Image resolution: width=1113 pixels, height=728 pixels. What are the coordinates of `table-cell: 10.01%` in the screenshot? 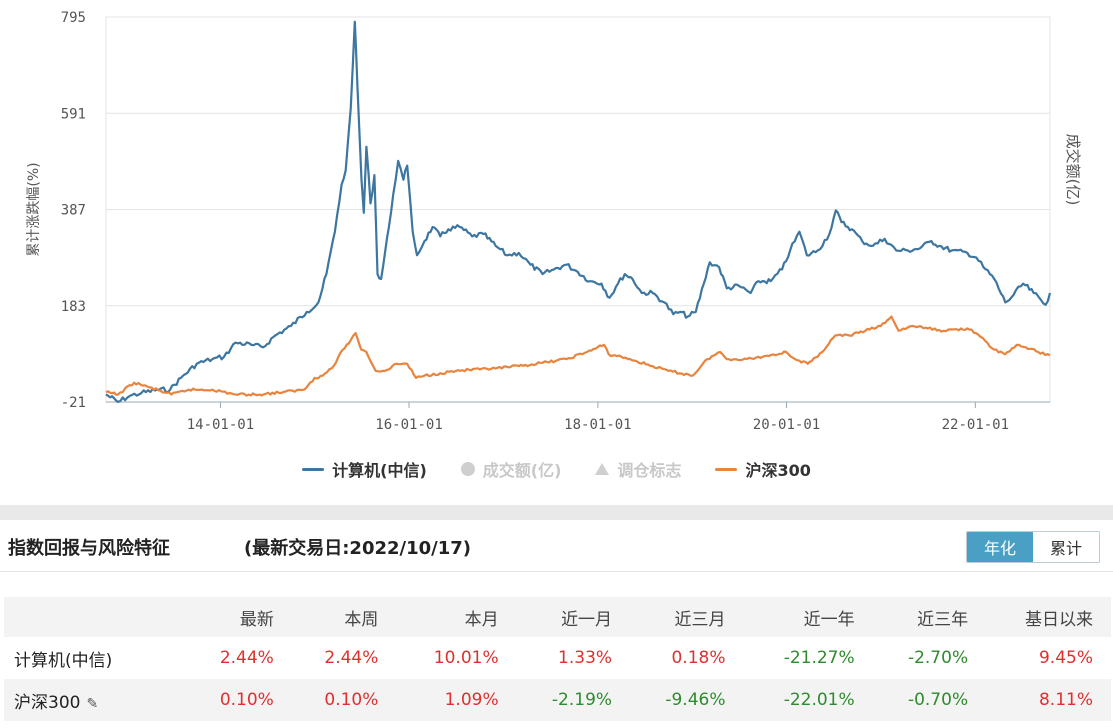 It's located at (466, 658).